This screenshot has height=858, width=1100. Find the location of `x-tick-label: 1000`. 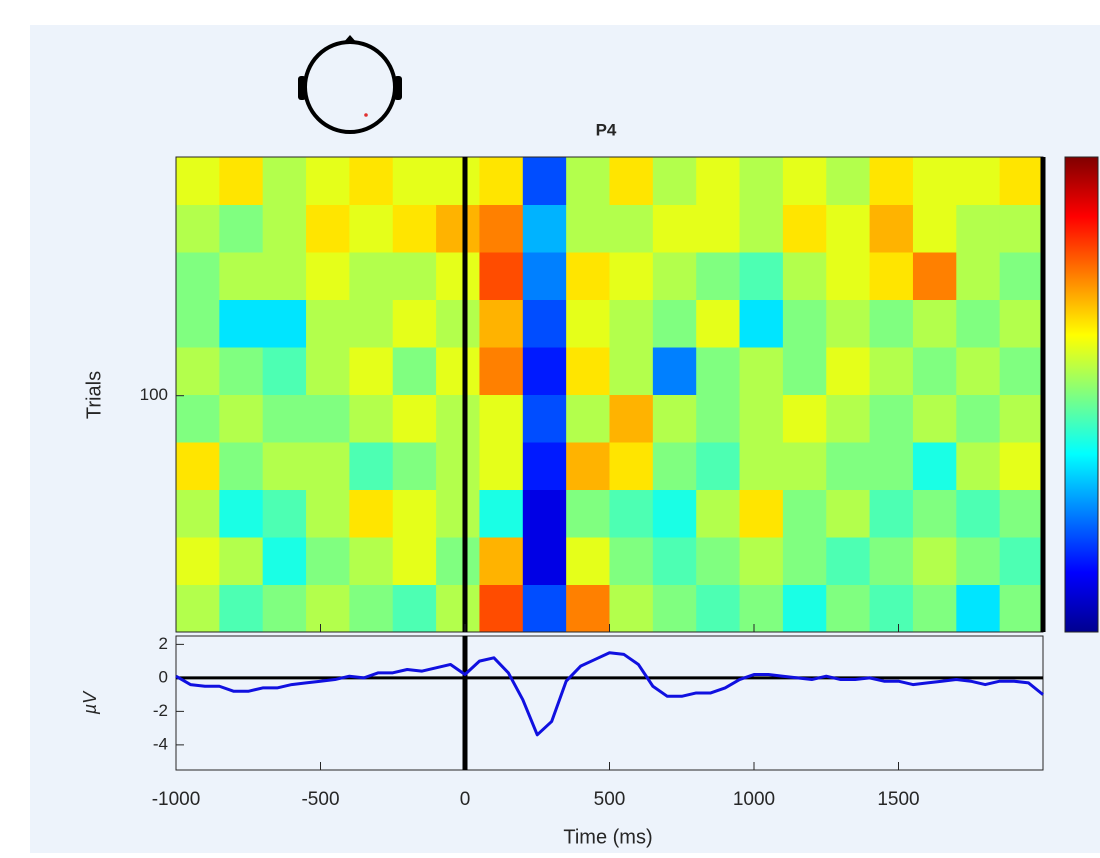

x-tick-label: 1000 is located at coordinates (754, 799).